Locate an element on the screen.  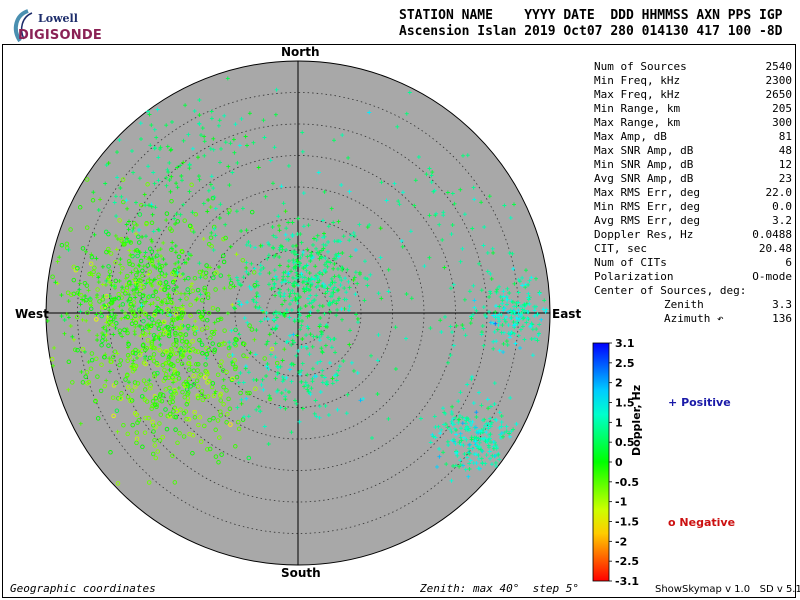
stats-value: 300 is located at coordinates (782, 122).